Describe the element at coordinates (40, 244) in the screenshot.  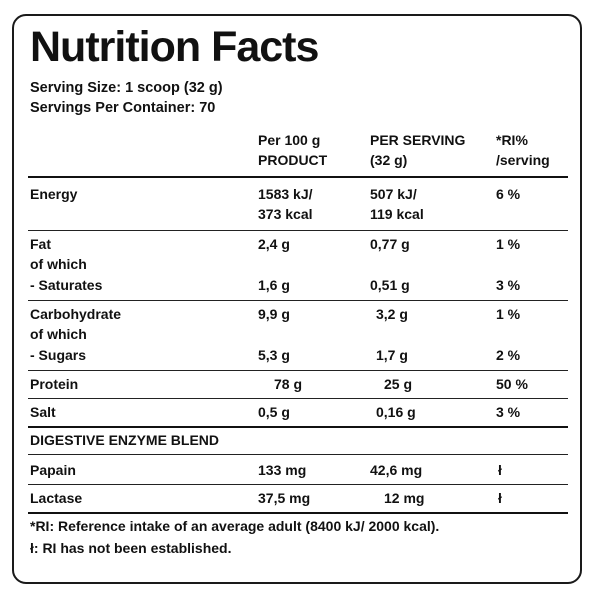
I see `fat-label: Fat` at that location.